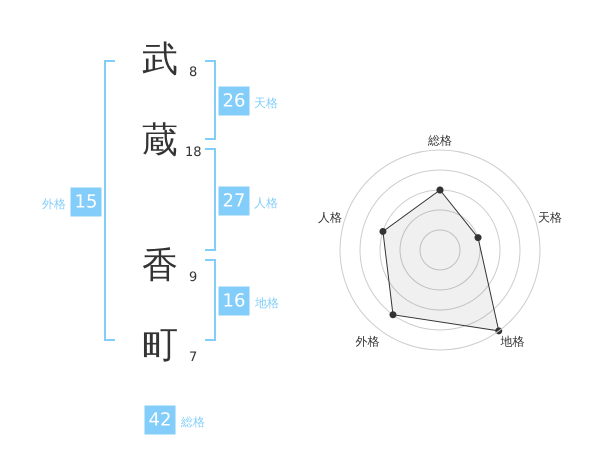 The height and width of the screenshot is (470, 600). Describe the element at coordinates (368, 341) in the screenshot. I see `spoke-label: 外格` at that location.